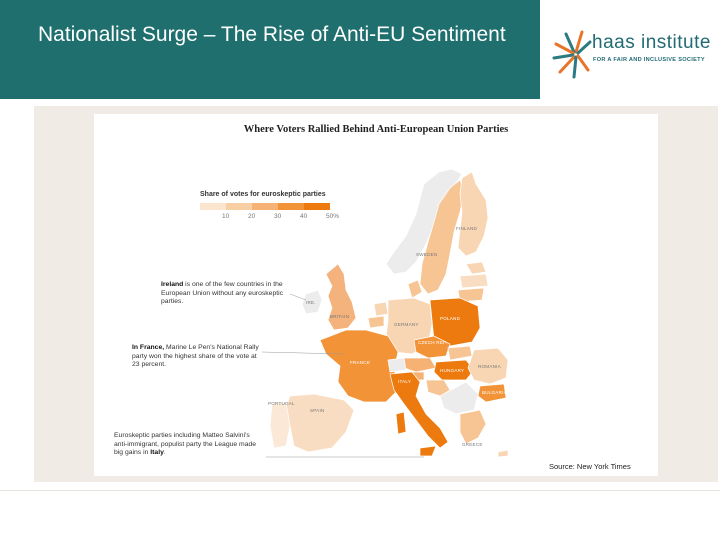 The image size is (720, 540). I want to click on footer-divider, so click(360, 490).